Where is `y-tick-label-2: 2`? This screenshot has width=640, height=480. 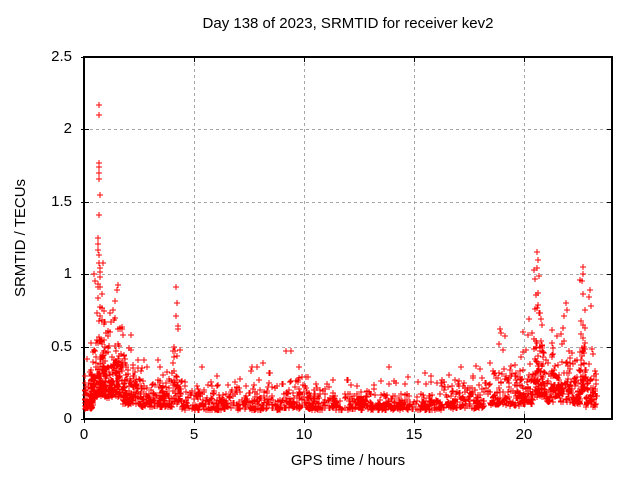
y-tick-label-2: 2 is located at coordinates (67, 128).